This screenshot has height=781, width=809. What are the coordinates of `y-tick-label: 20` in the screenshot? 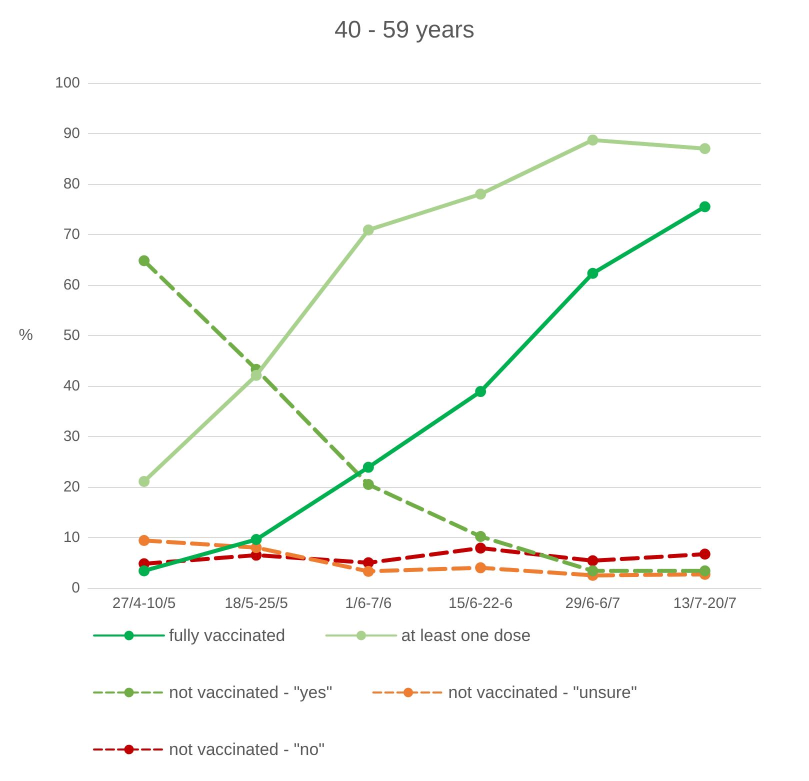 It's located at (71, 487).